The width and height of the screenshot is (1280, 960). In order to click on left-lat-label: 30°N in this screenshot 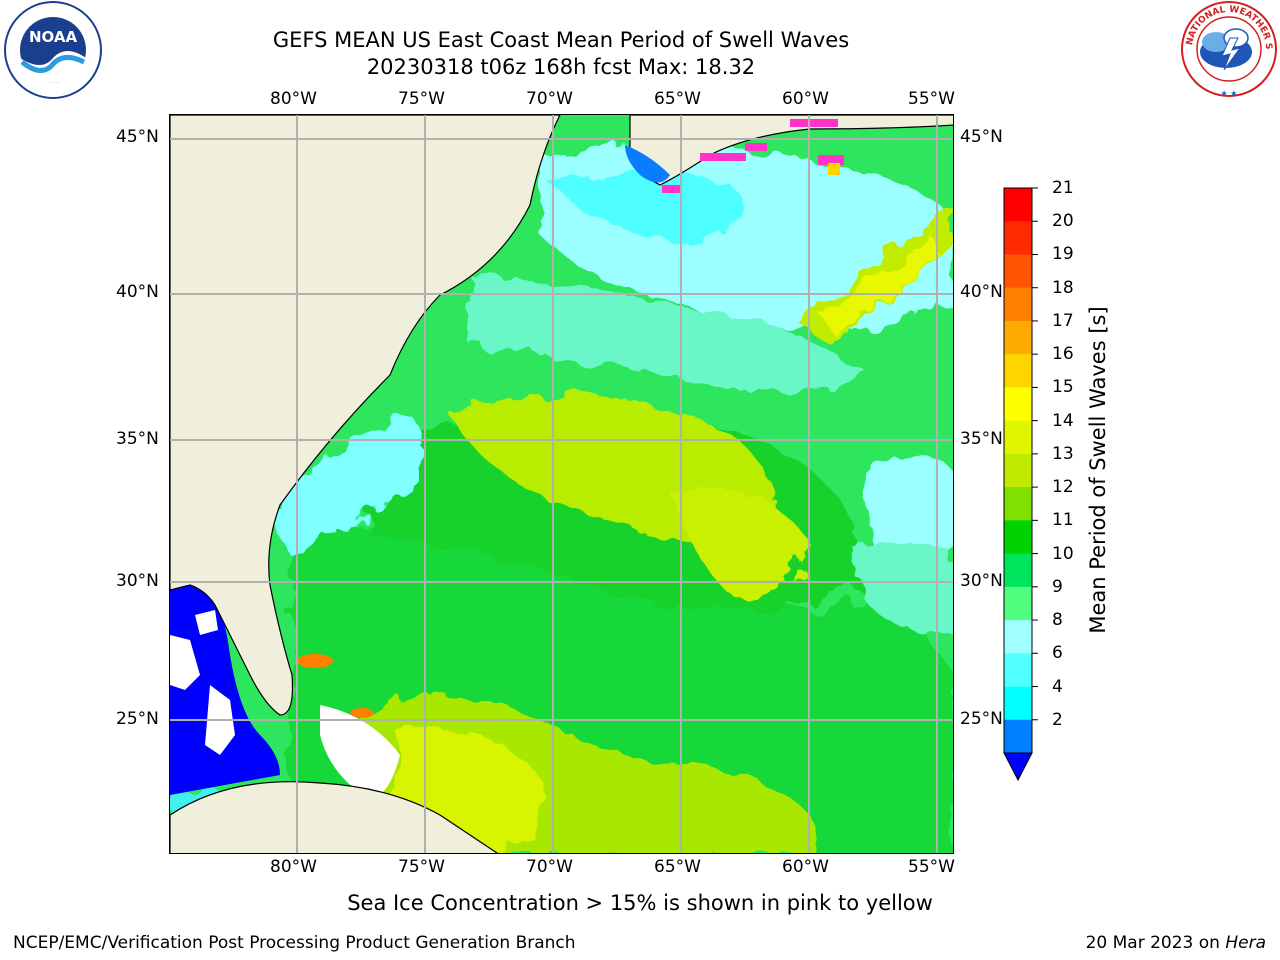, I will do `click(137, 581)`.